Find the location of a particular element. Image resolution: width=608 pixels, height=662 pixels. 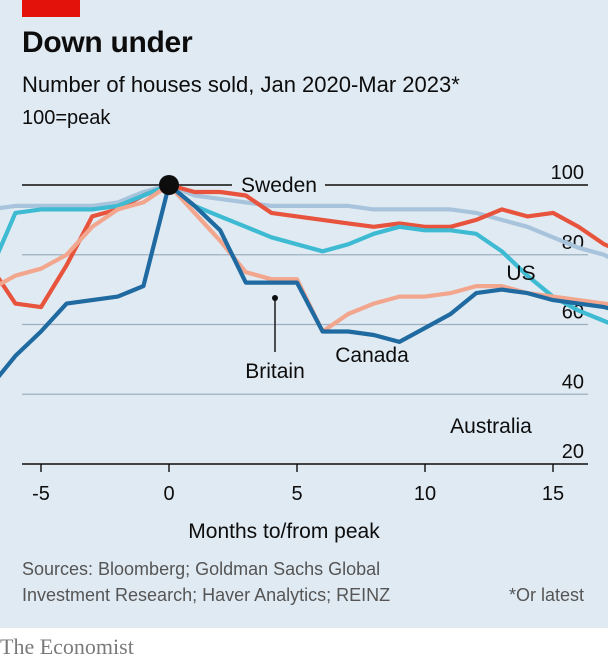

x-axis-title: Months to/from peak is located at coordinates (284, 531).